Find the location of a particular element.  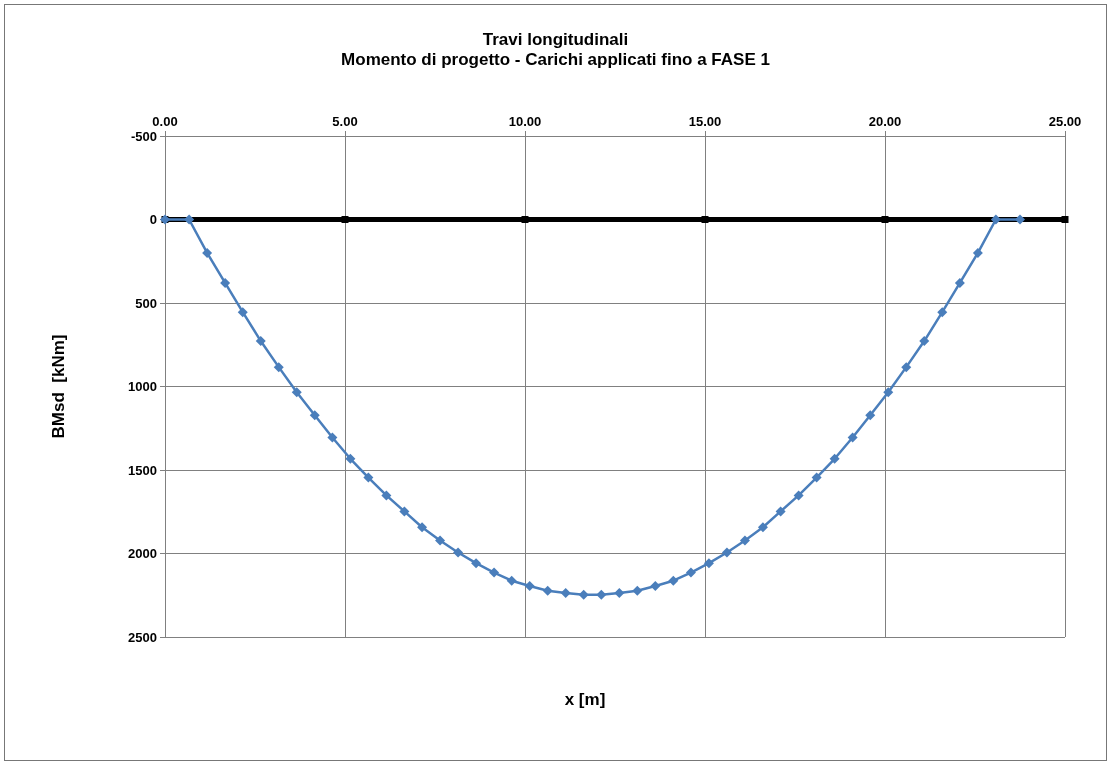

y-tick-label: 500 is located at coordinates (146, 303).